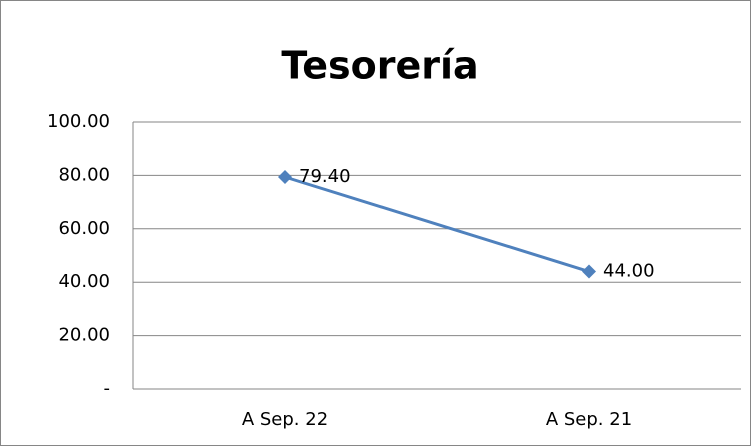 The image size is (751, 446). I want to click on value-label: 79.40, so click(325, 176).